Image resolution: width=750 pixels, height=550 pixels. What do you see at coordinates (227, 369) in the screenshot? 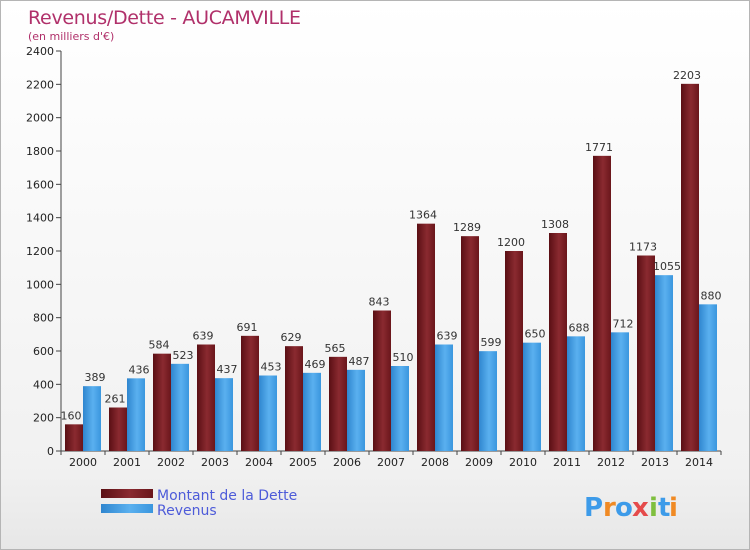
I see `data-label-revenus: 437` at bounding box center [227, 369].